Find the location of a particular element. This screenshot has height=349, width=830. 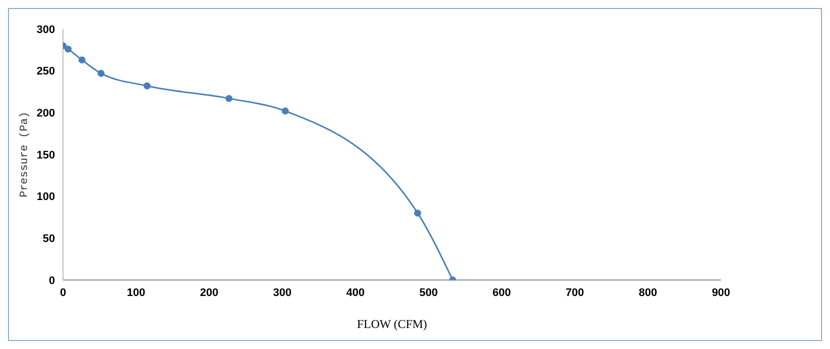

y-tick-label: 150 is located at coordinates (45, 155).